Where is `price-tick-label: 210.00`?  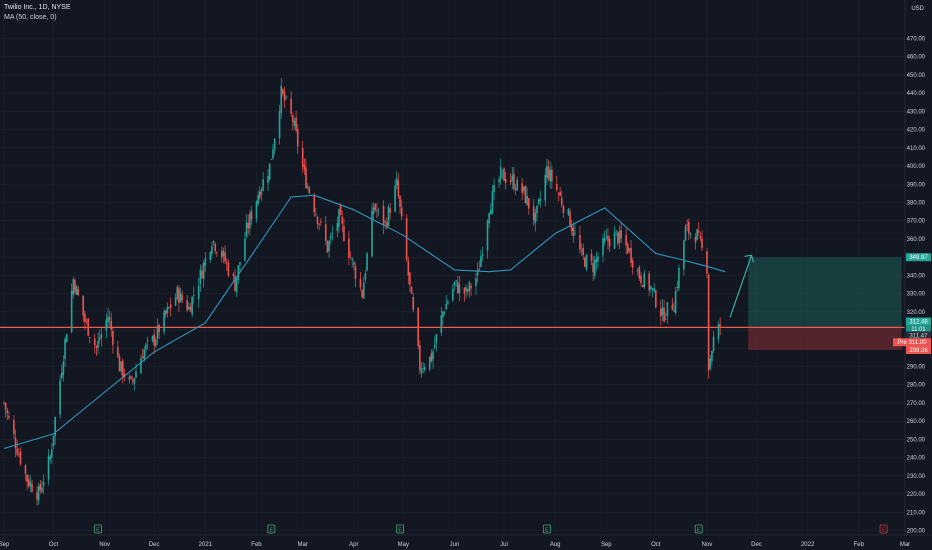
price-tick-label: 210.00 is located at coordinates (916, 513).